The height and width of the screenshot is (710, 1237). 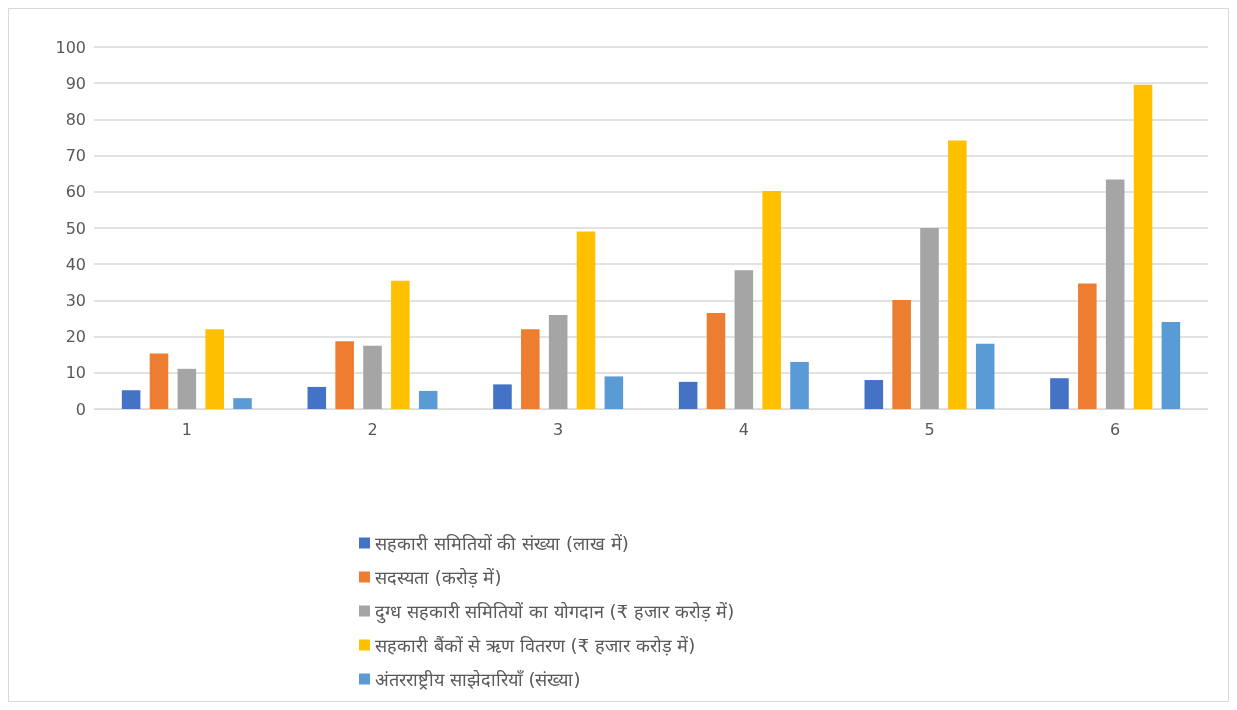 I want to click on y-tick-label: 50, so click(x=75, y=228).